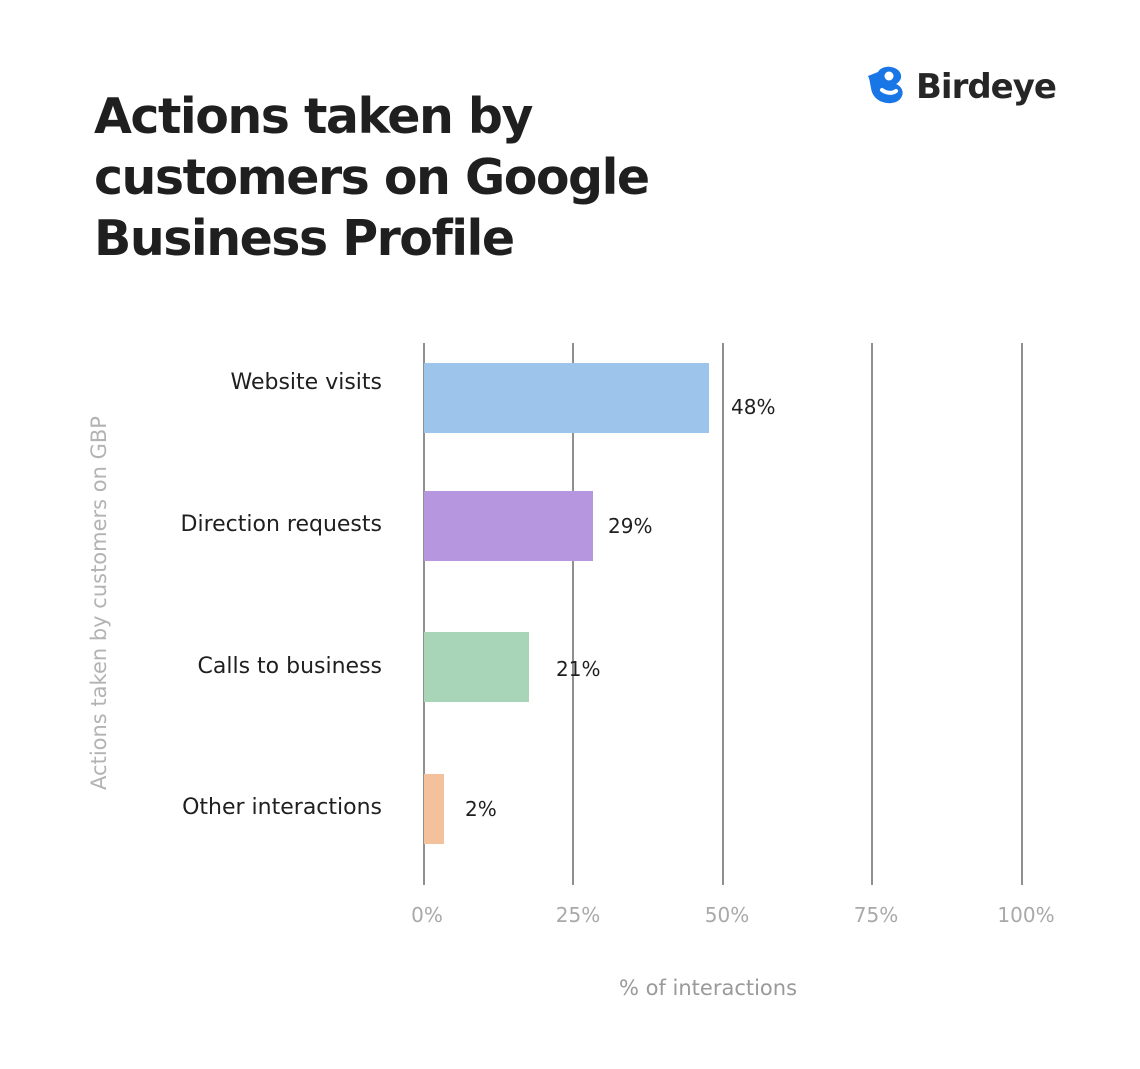  What do you see at coordinates (876, 915) in the screenshot?
I see `x-tick-label: 75%` at bounding box center [876, 915].